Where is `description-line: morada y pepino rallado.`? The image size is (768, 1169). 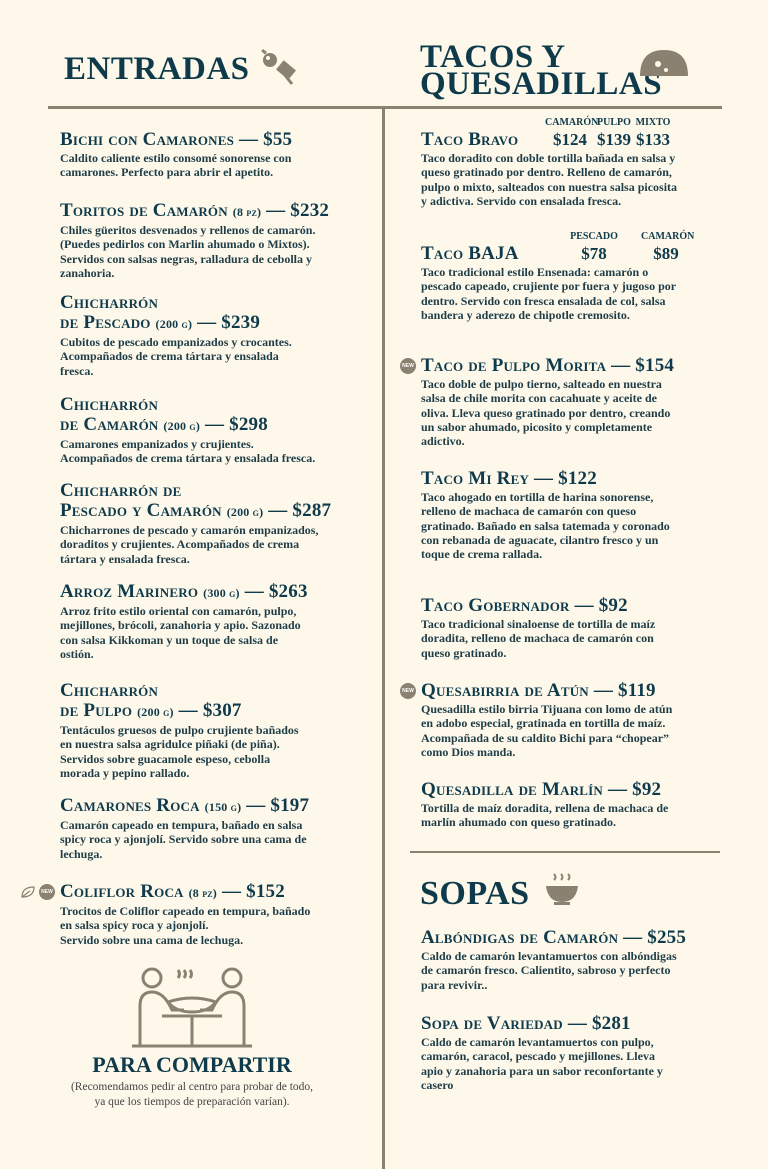
description-line: morada y pepino rallado. is located at coordinates (125, 772).